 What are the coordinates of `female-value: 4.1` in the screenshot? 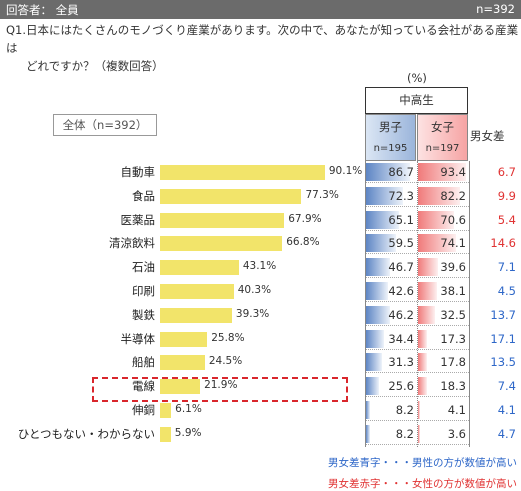 It's located at (456, 410).